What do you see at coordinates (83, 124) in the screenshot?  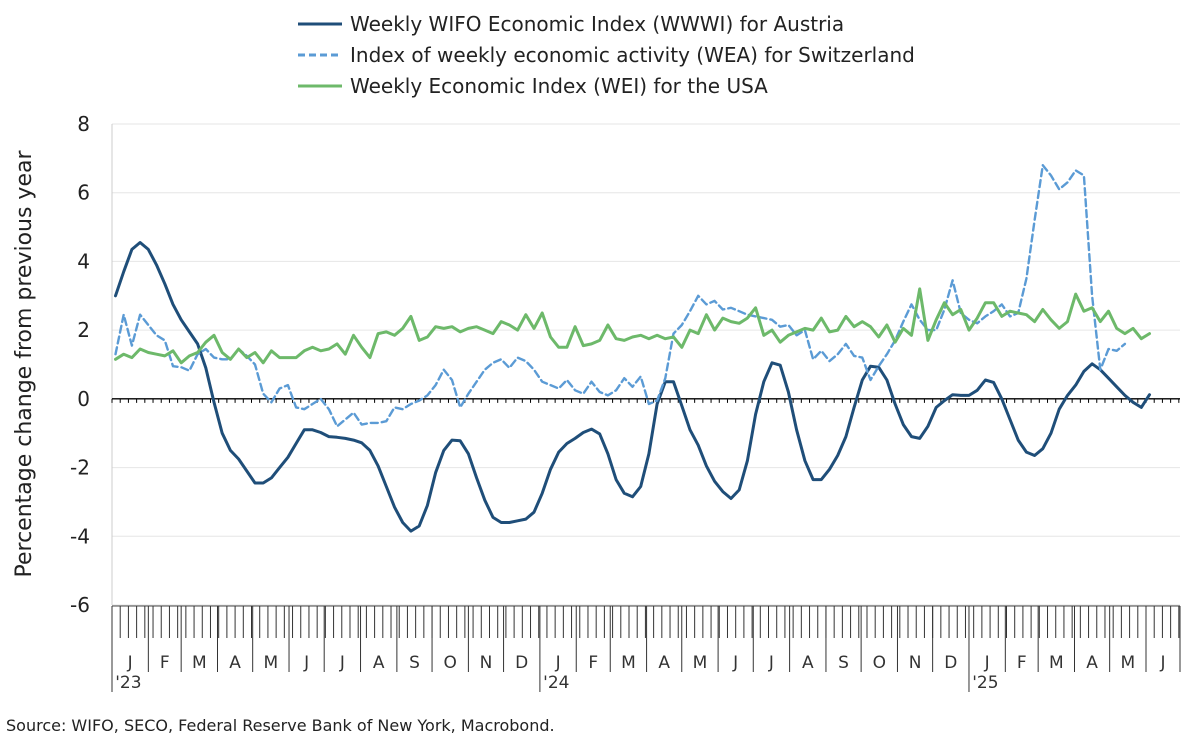 I see `y-tick-label: 8` at bounding box center [83, 124].